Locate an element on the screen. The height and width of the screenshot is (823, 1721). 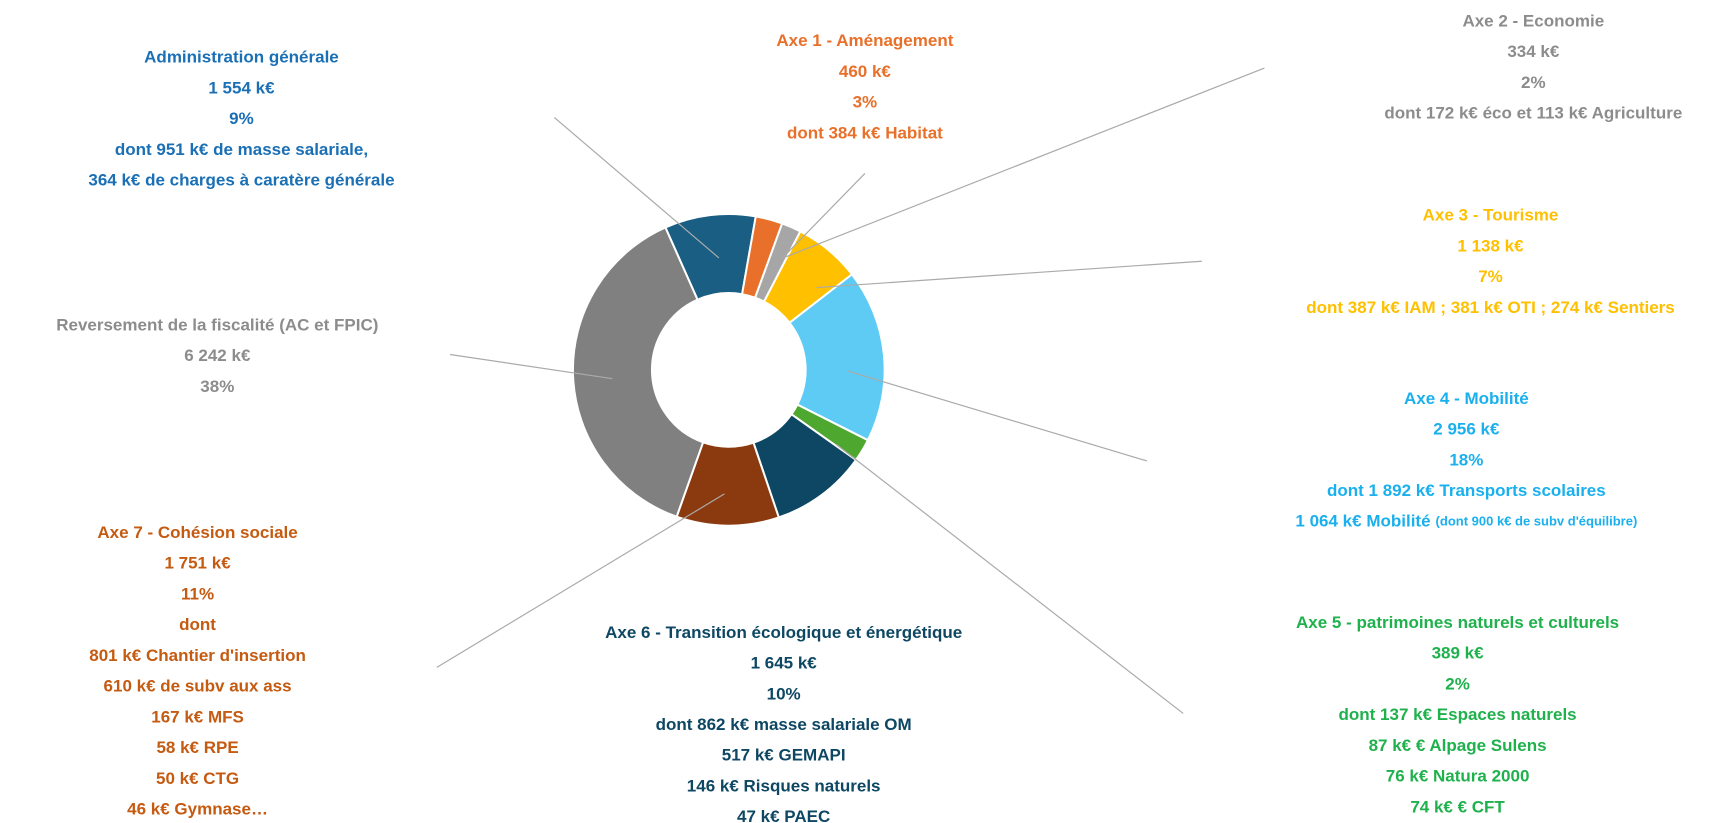
label-detail: 50 k€ CTG is located at coordinates (197, 778).